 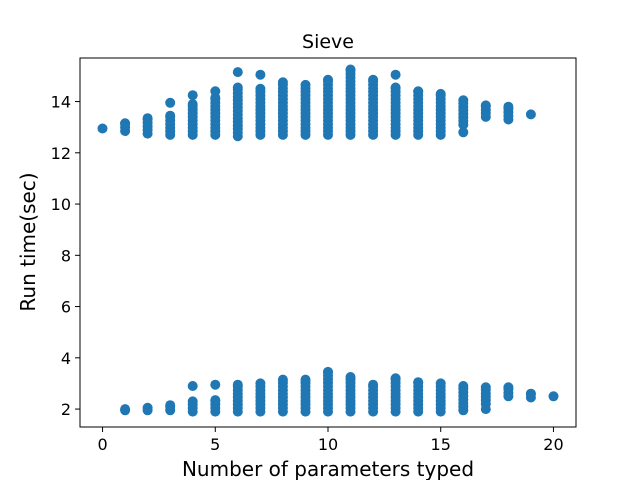 What do you see at coordinates (328, 42) in the screenshot?
I see `chart-title: Sieve` at bounding box center [328, 42].